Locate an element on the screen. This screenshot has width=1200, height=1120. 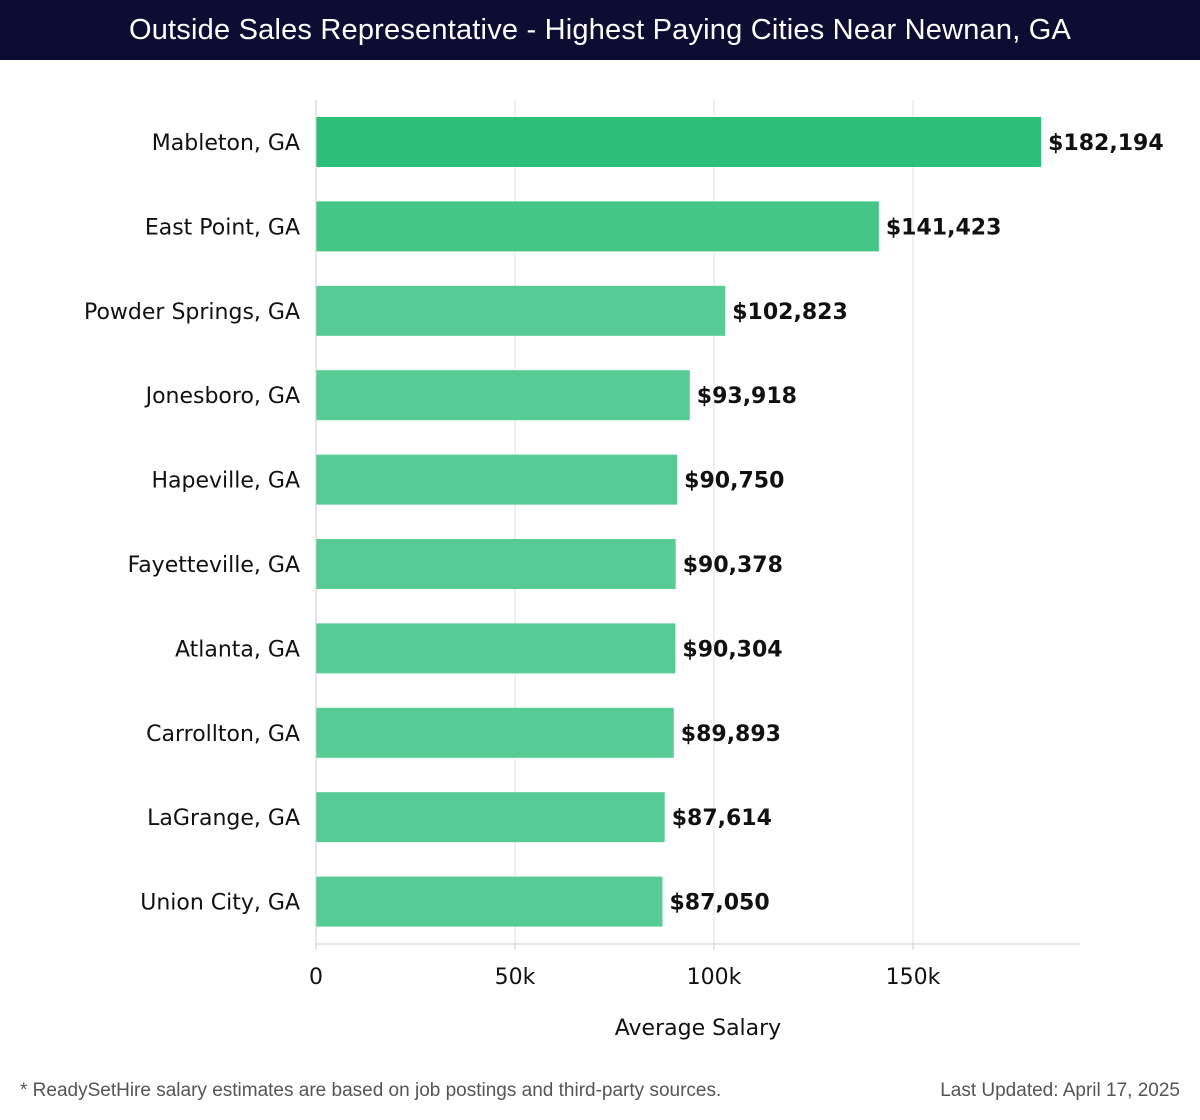
data-label: $90,378 is located at coordinates (733, 565).